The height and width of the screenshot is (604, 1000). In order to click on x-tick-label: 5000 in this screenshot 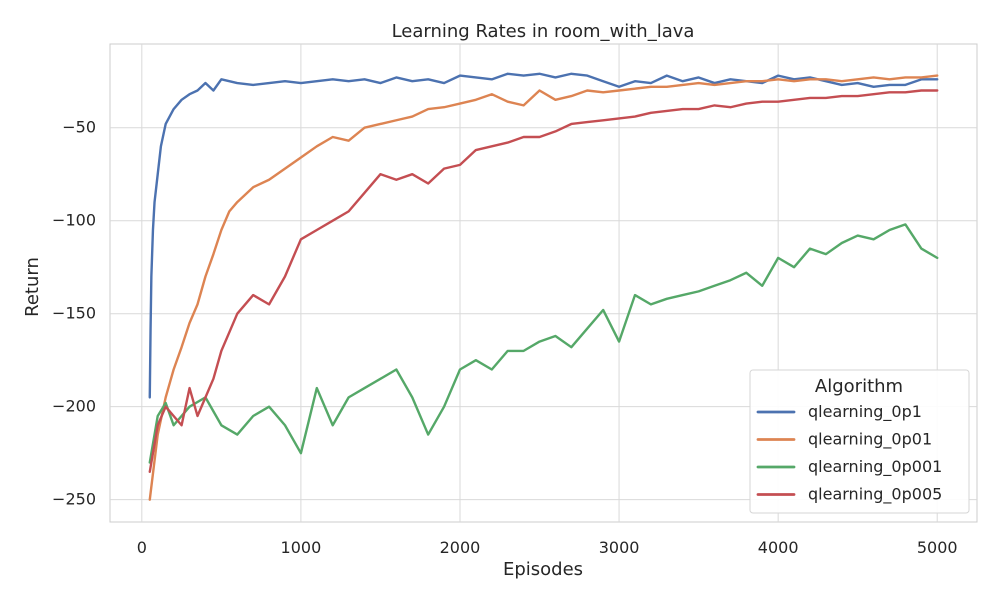, I will do `click(937, 547)`.